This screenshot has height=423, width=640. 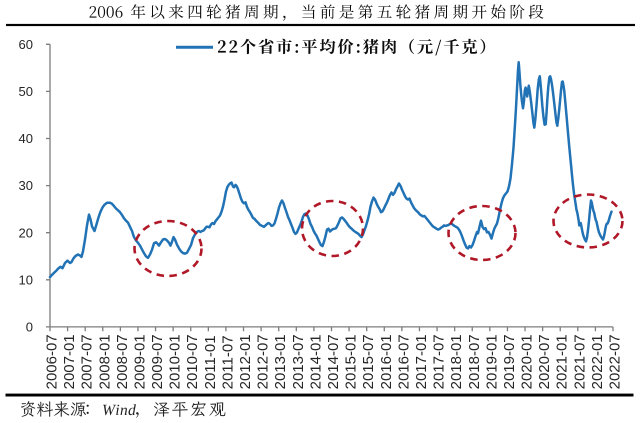 I want to click on svg-text: 2017-07, so click(x=439, y=361).